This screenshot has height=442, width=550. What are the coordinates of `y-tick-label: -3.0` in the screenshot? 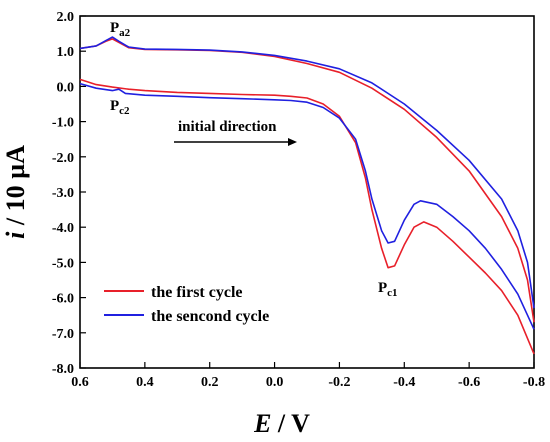 It's located at (63, 193).